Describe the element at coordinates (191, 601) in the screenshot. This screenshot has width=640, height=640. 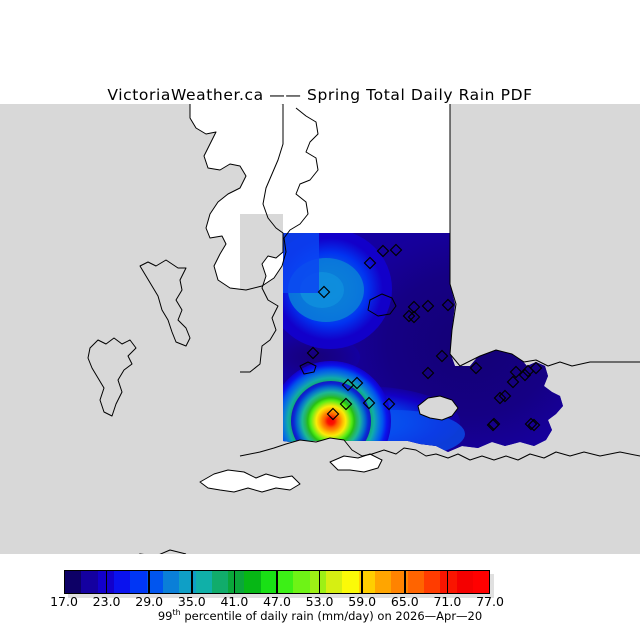
I see `colorbar-tick-label: 35.0` at that location.